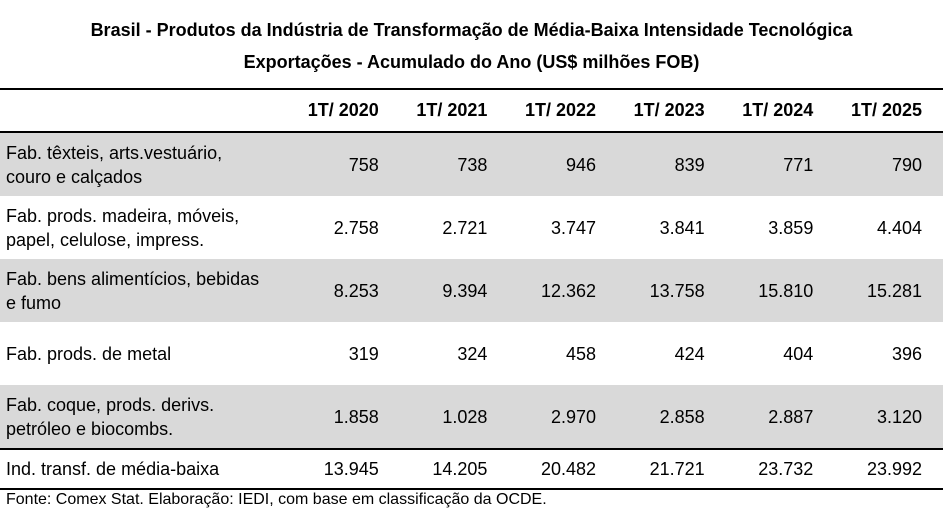 The width and height of the screenshot is (943, 517). I want to click on value-cell: 946, so click(563, 164).